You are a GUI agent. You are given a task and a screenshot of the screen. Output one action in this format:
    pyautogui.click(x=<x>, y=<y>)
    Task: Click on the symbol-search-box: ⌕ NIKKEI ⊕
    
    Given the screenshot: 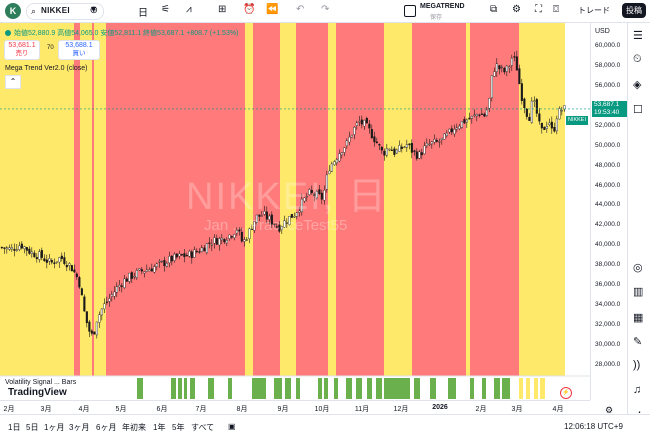 What is the action you would take?
    pyautogui.click(x=65, y=11)
    